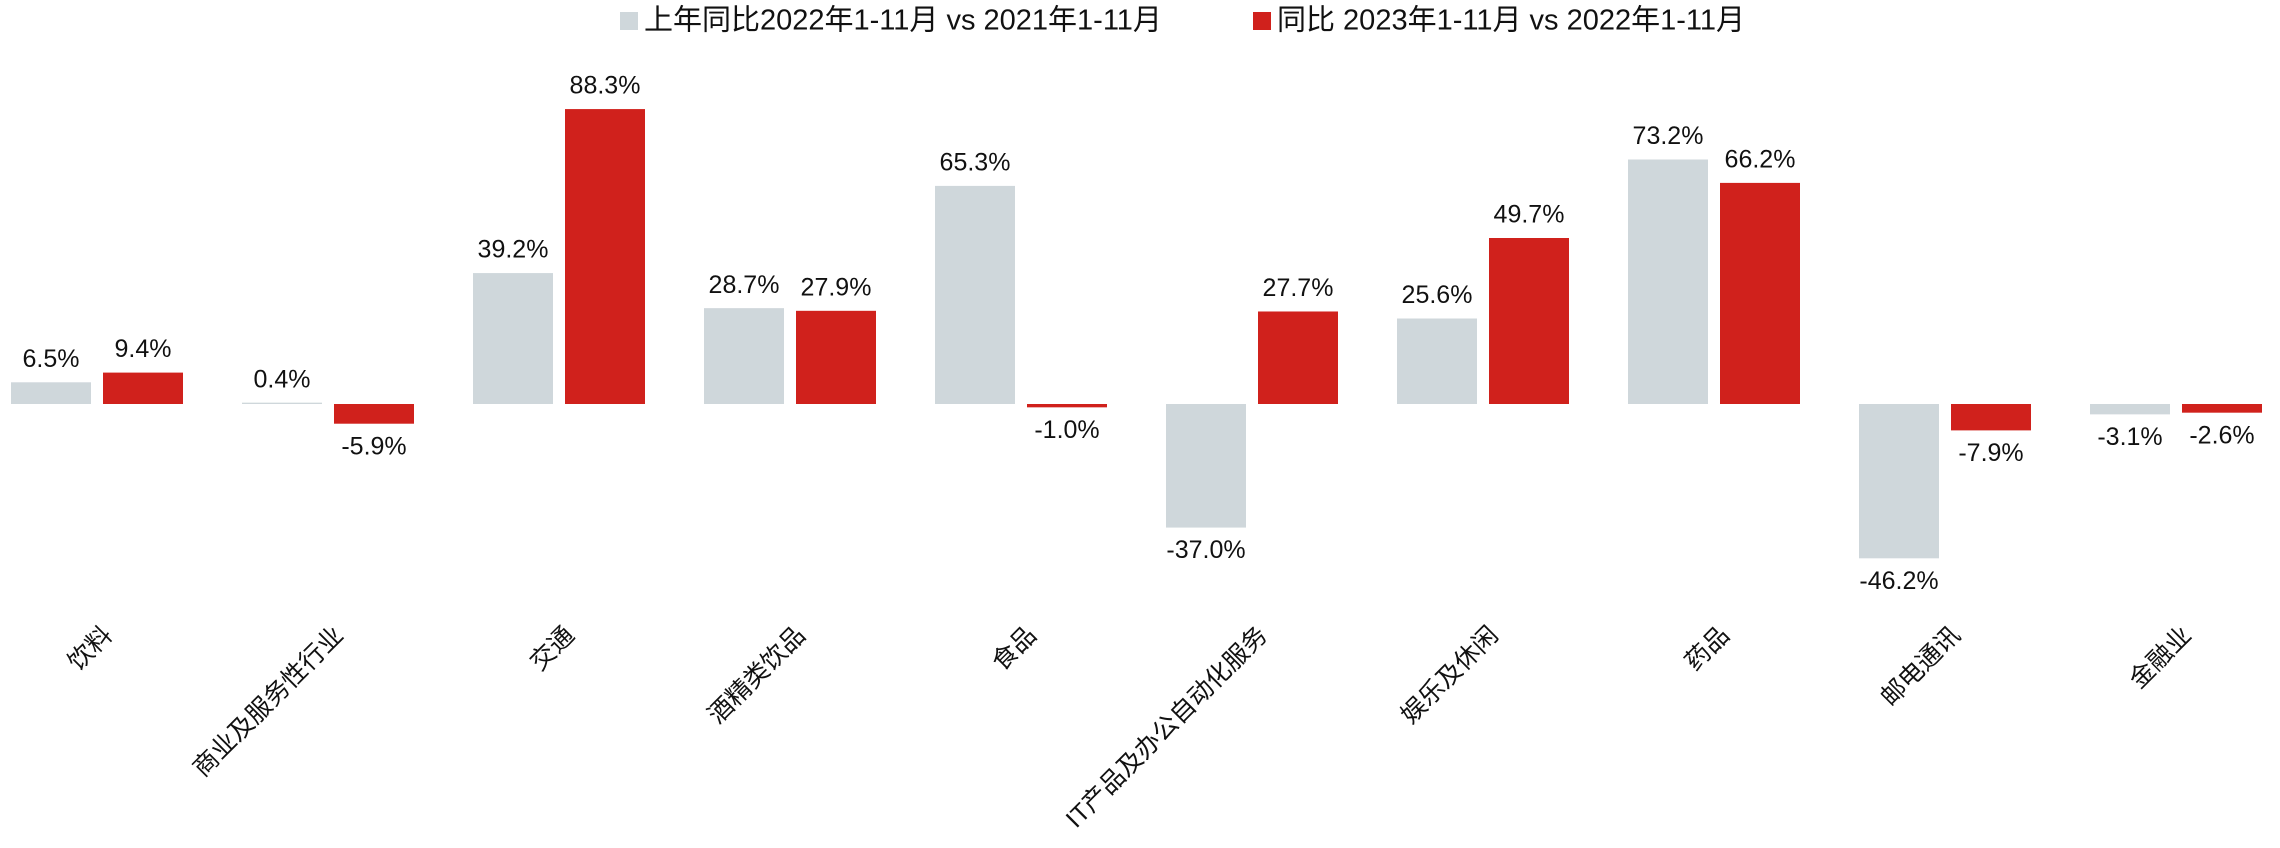 The image size is (2280, 848). Describe the element at coordinates (143, 349) in the screenshot. I see `data-label: 9.4%` at that location.